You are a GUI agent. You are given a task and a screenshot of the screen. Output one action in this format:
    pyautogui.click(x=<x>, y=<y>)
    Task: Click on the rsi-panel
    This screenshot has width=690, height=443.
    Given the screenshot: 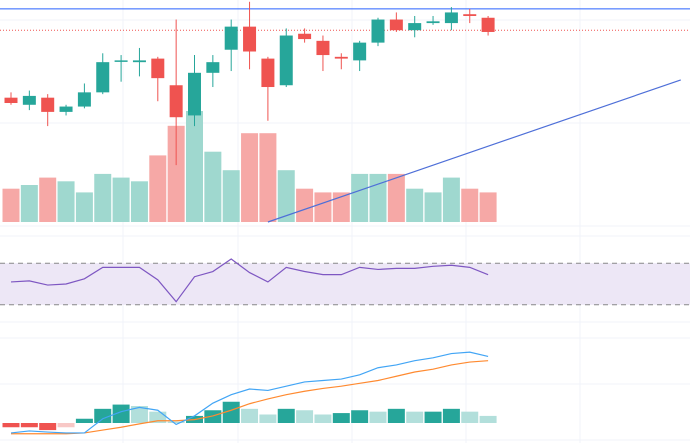 What is the action you would take?
    pyautogui.click(x=345, y=282)
    